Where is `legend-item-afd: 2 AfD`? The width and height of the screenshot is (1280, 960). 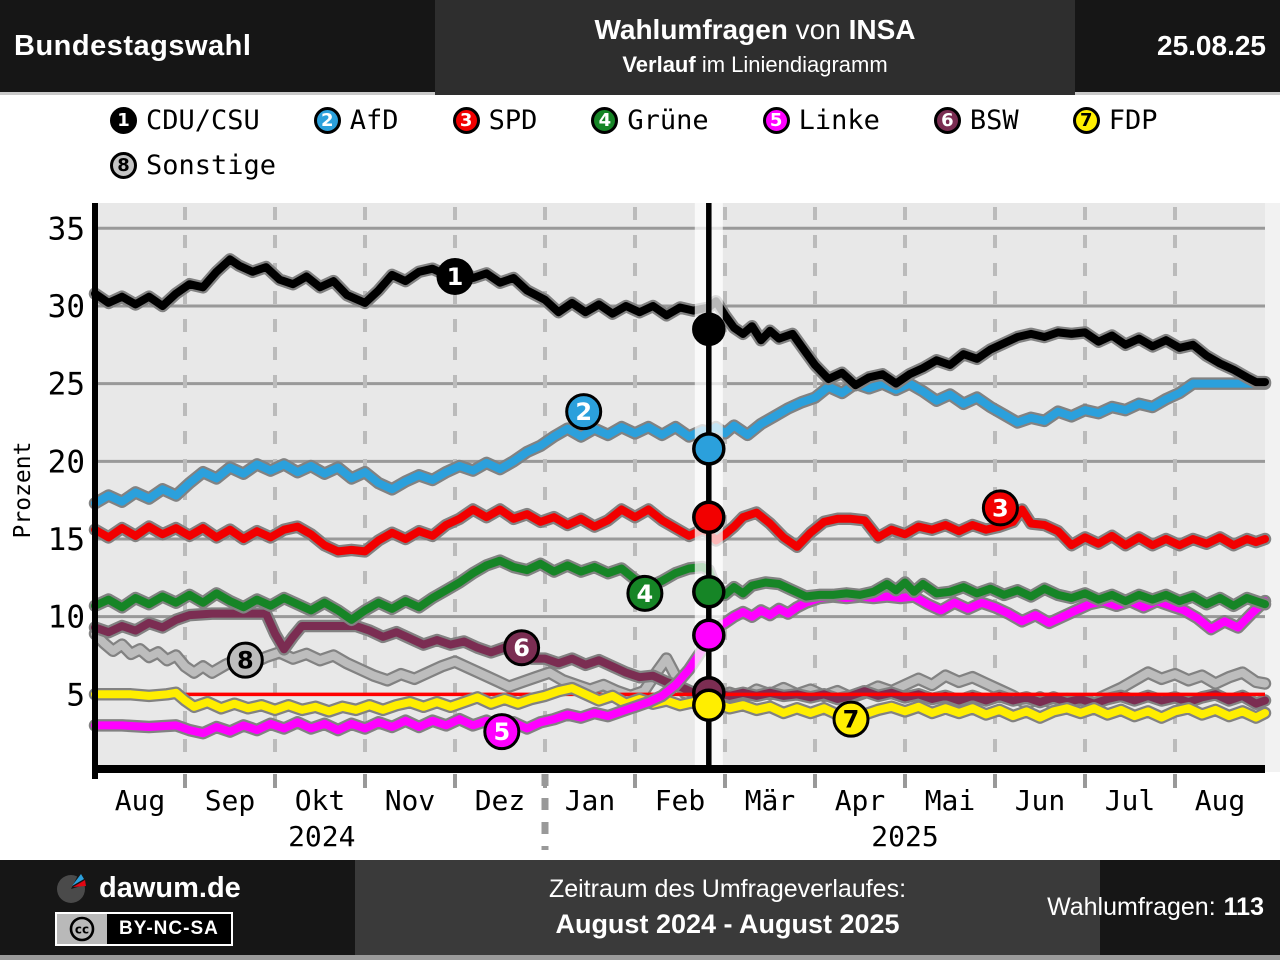
legend-item-afd: 2 AfD is located at coordinates (356, 120).